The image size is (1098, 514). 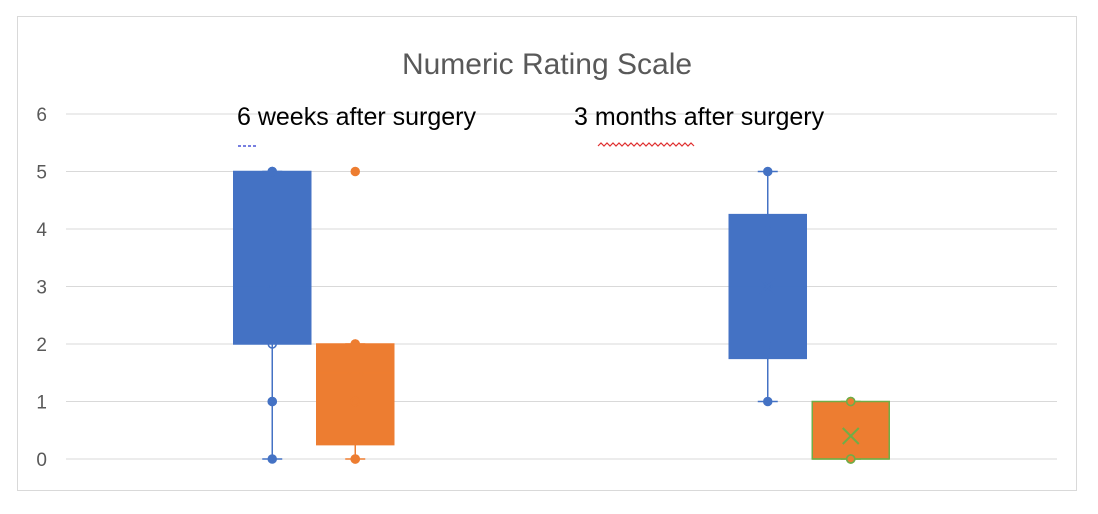 I want to click on y-axis-ticks: 0 1 2 3 4 5 6, so click(x=41, y=288).